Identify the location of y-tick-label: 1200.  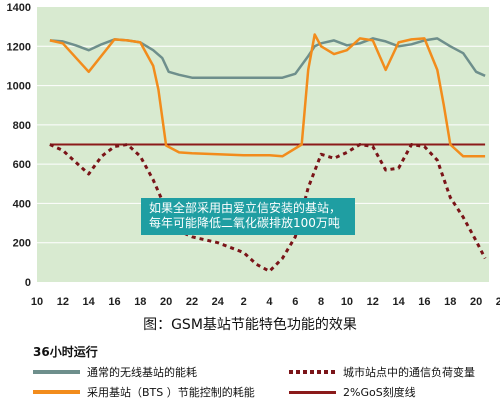
(19, 47).